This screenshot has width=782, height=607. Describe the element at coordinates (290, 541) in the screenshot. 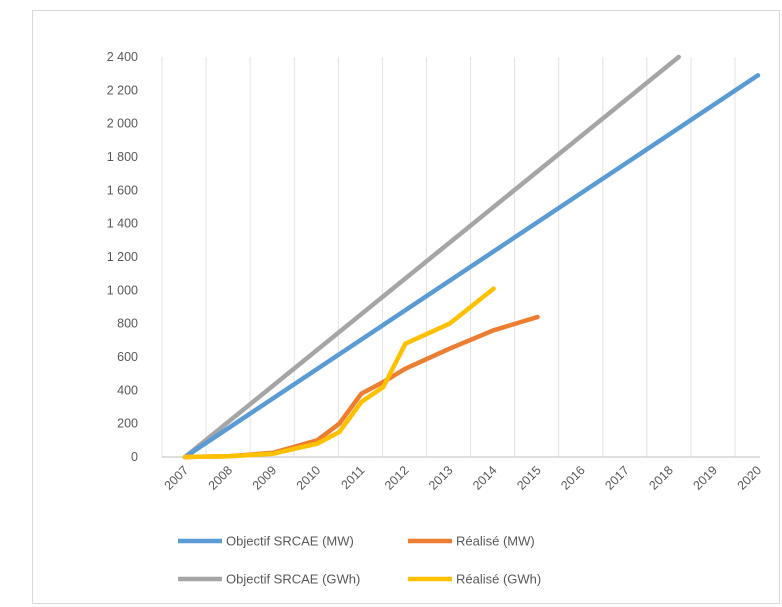

I see `legend-label: Objectif SRCAE (MW)` at that location.